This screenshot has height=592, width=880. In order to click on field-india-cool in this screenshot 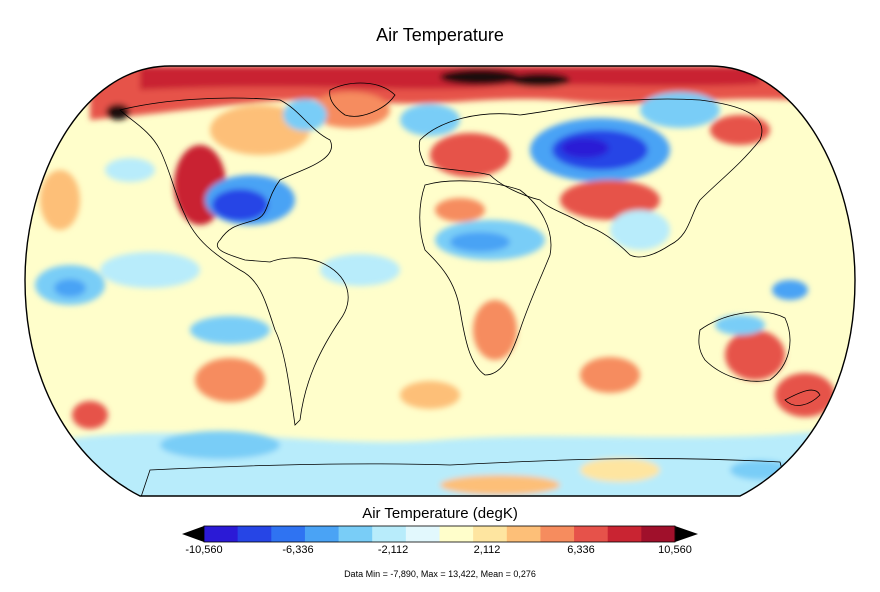, I will do `click(640, 230)`.